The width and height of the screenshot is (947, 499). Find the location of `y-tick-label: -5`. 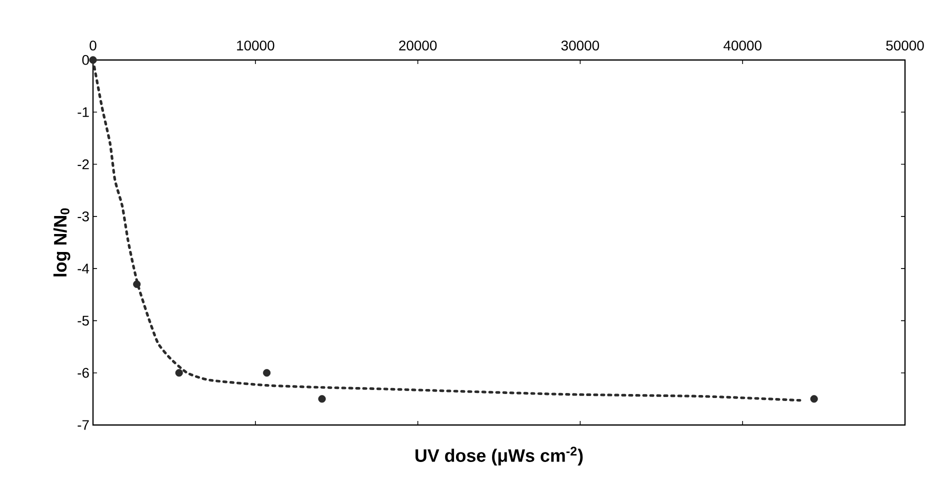

y-tick-label: -5 is located at coordinates (83, 321).